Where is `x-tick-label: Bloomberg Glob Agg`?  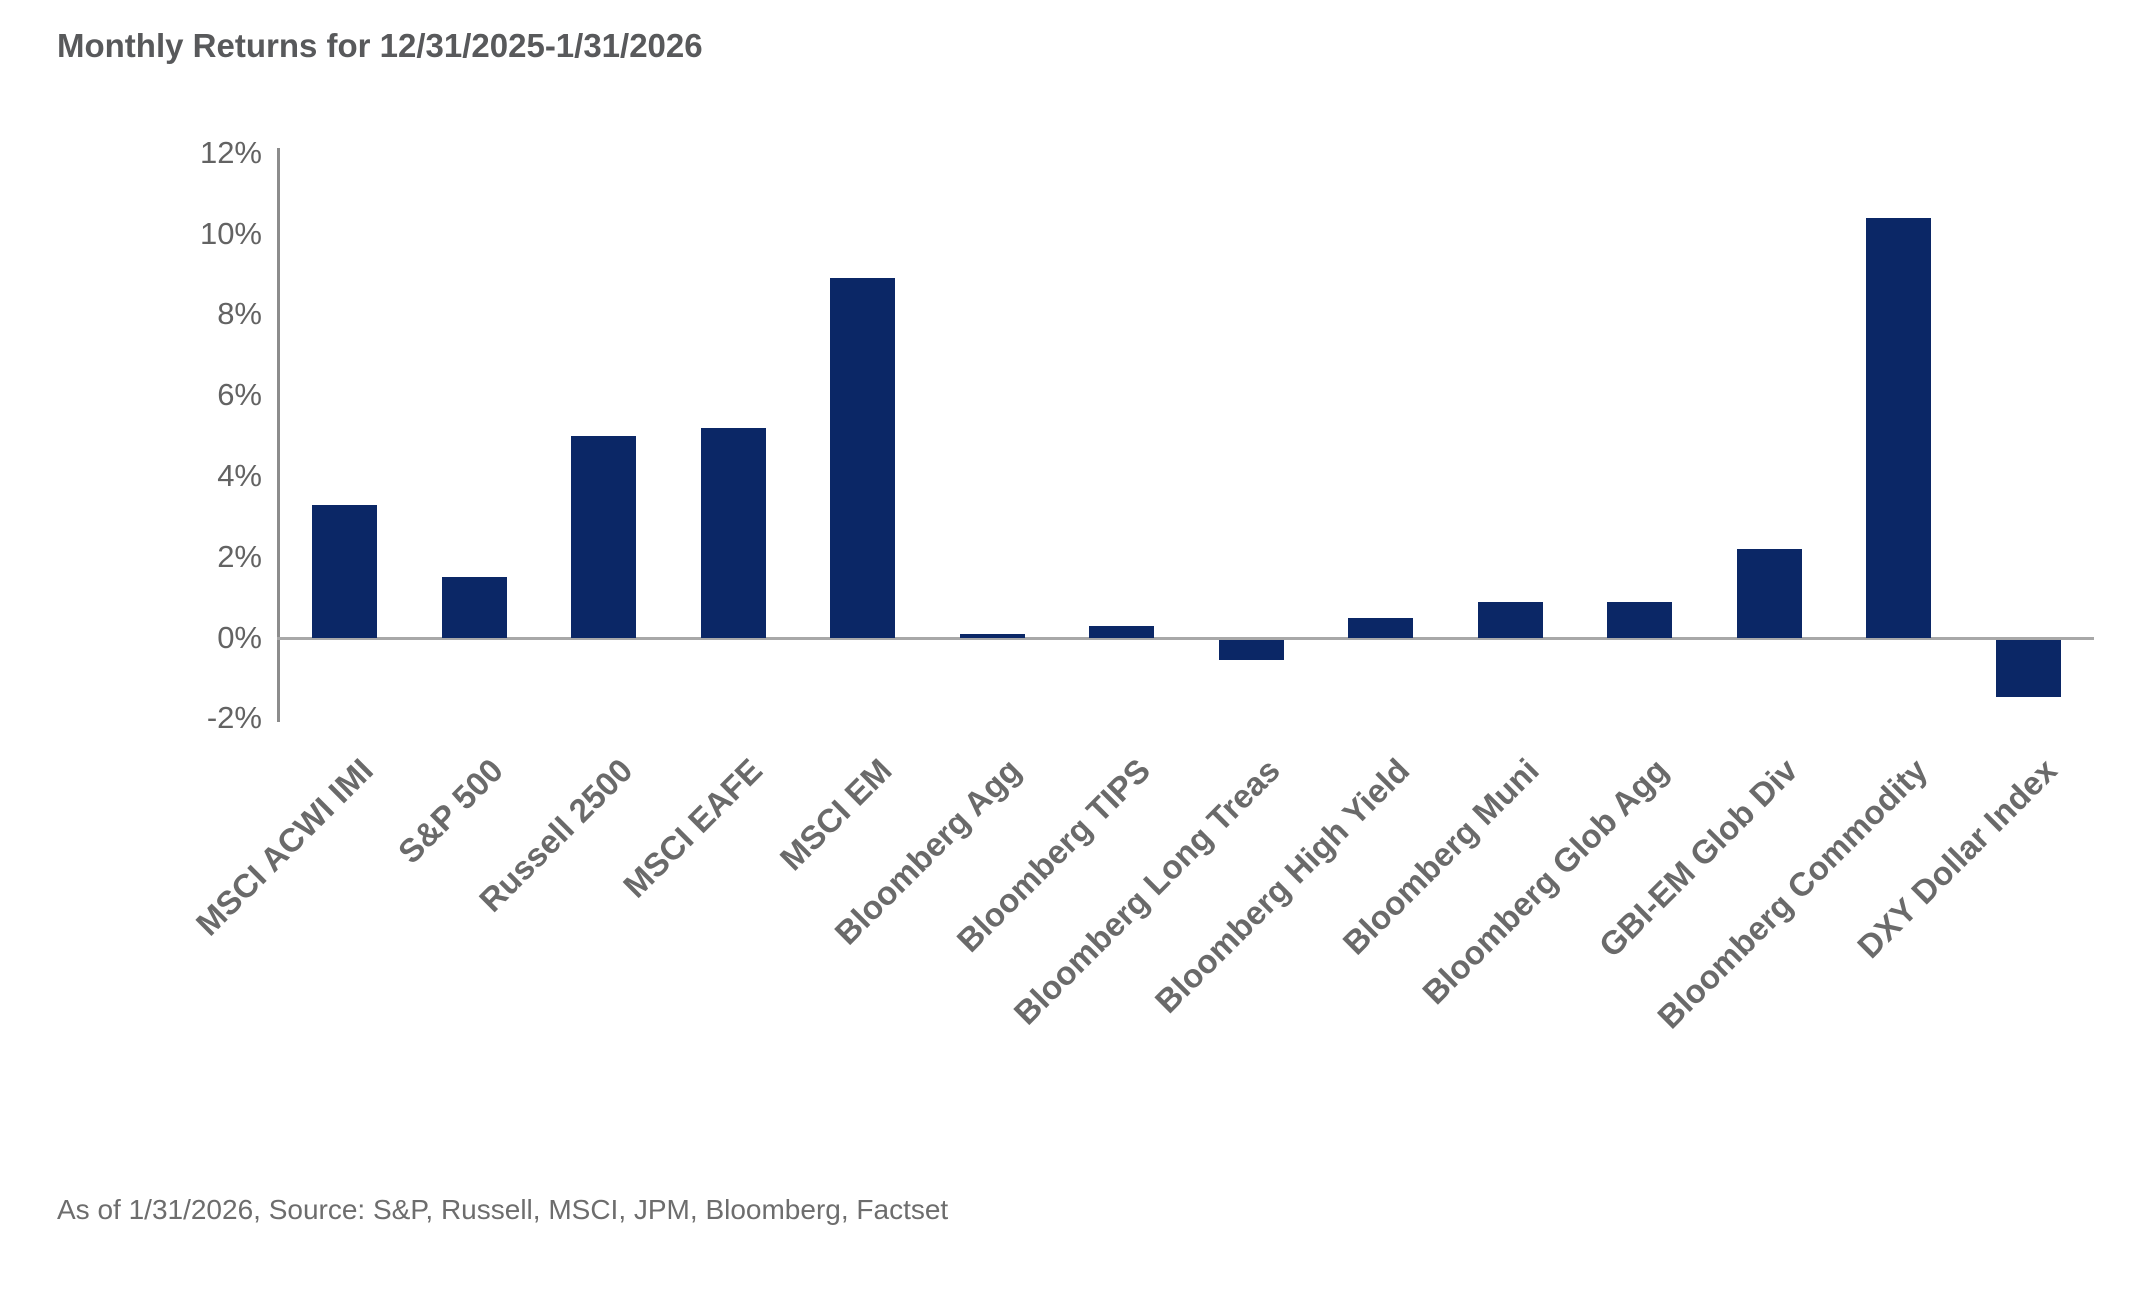
x-tick-label: Bloomberg Glob Agg is located at coordinates (1545, 881).